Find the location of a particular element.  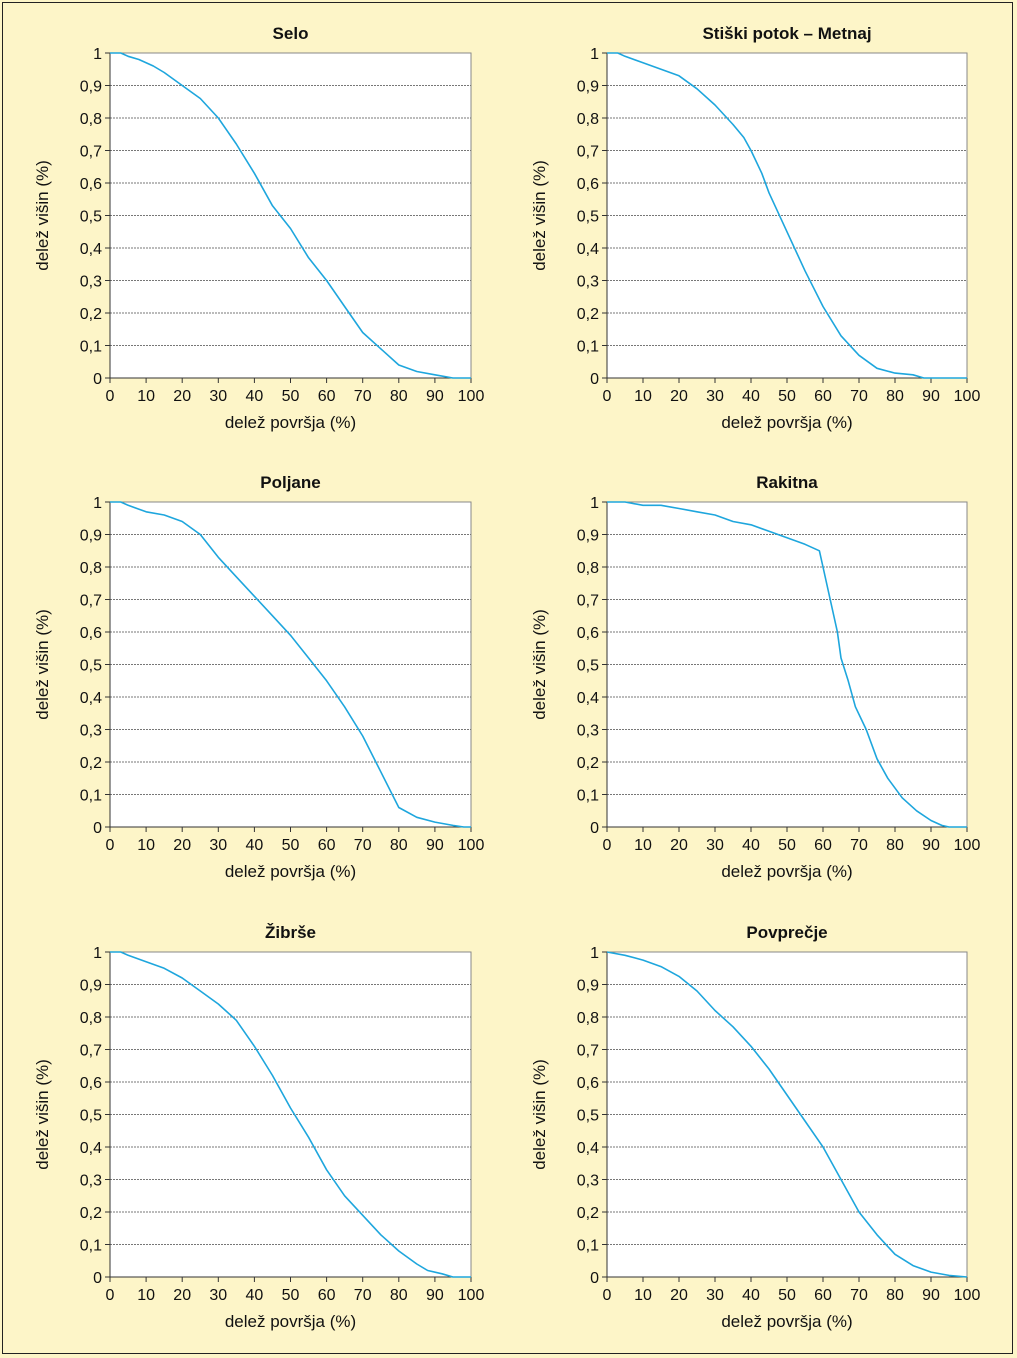

chart-title: Selo is located at coordinates (291, 33).